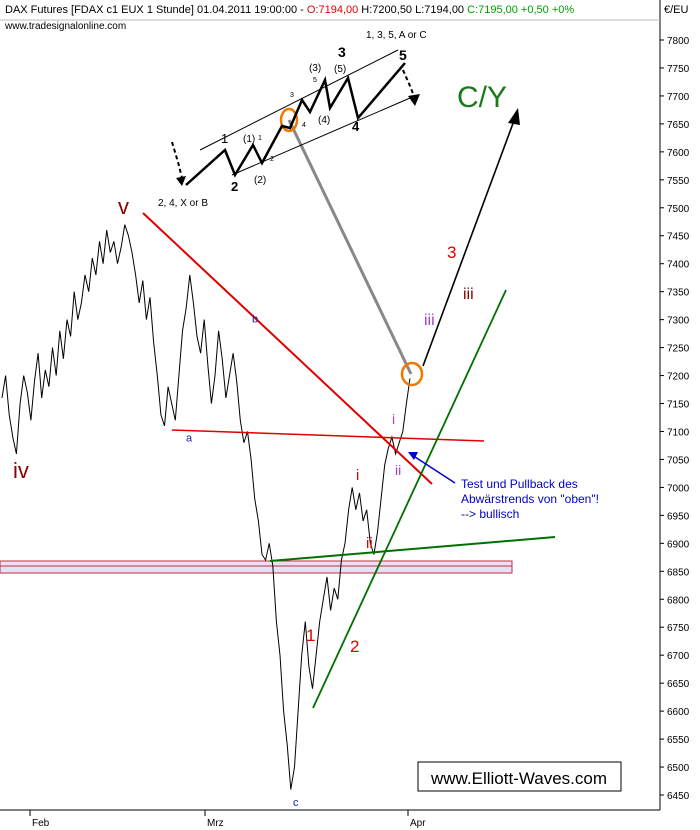 The width and height of the screenshot is (700, 830). What do you see at coordinates (678, 796) in the screenshot?
I see `y-tick-label: 6450` at bounding box center [678, 796].